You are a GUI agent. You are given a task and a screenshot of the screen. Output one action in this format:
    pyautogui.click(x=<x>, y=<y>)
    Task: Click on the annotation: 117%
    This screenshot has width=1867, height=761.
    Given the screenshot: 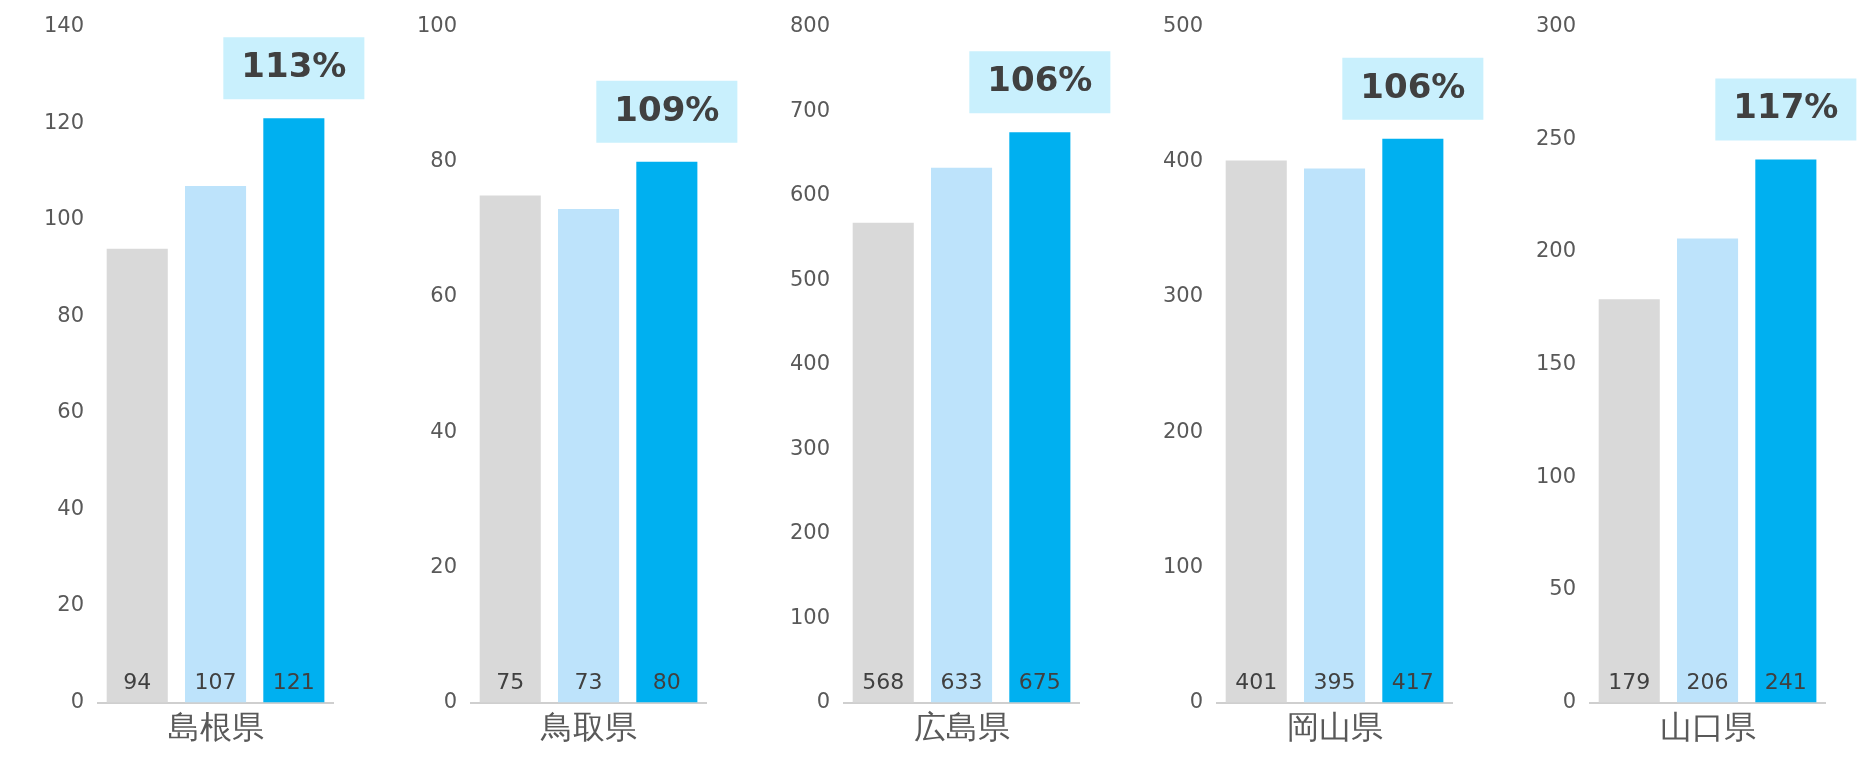 What is the action you would take?
    pyautogui.click(x=1786, y=106)
    